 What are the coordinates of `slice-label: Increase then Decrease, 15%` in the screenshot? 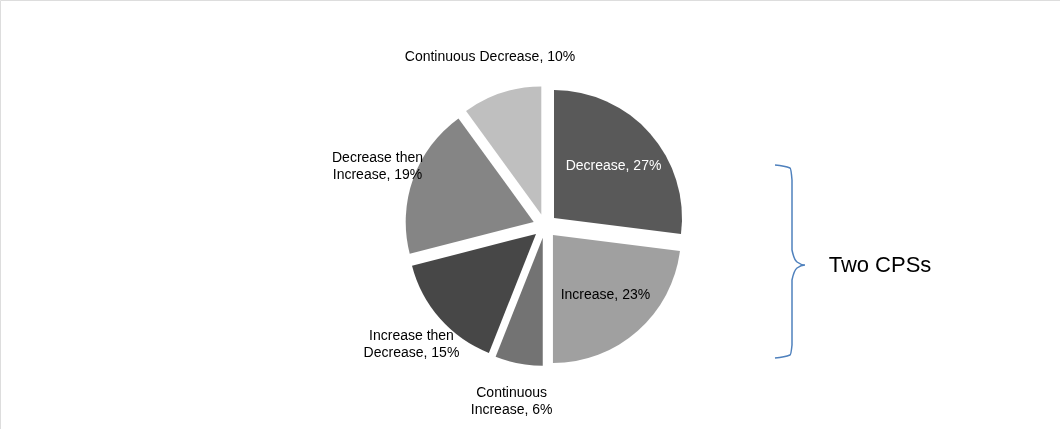 It's located at (411, 343).